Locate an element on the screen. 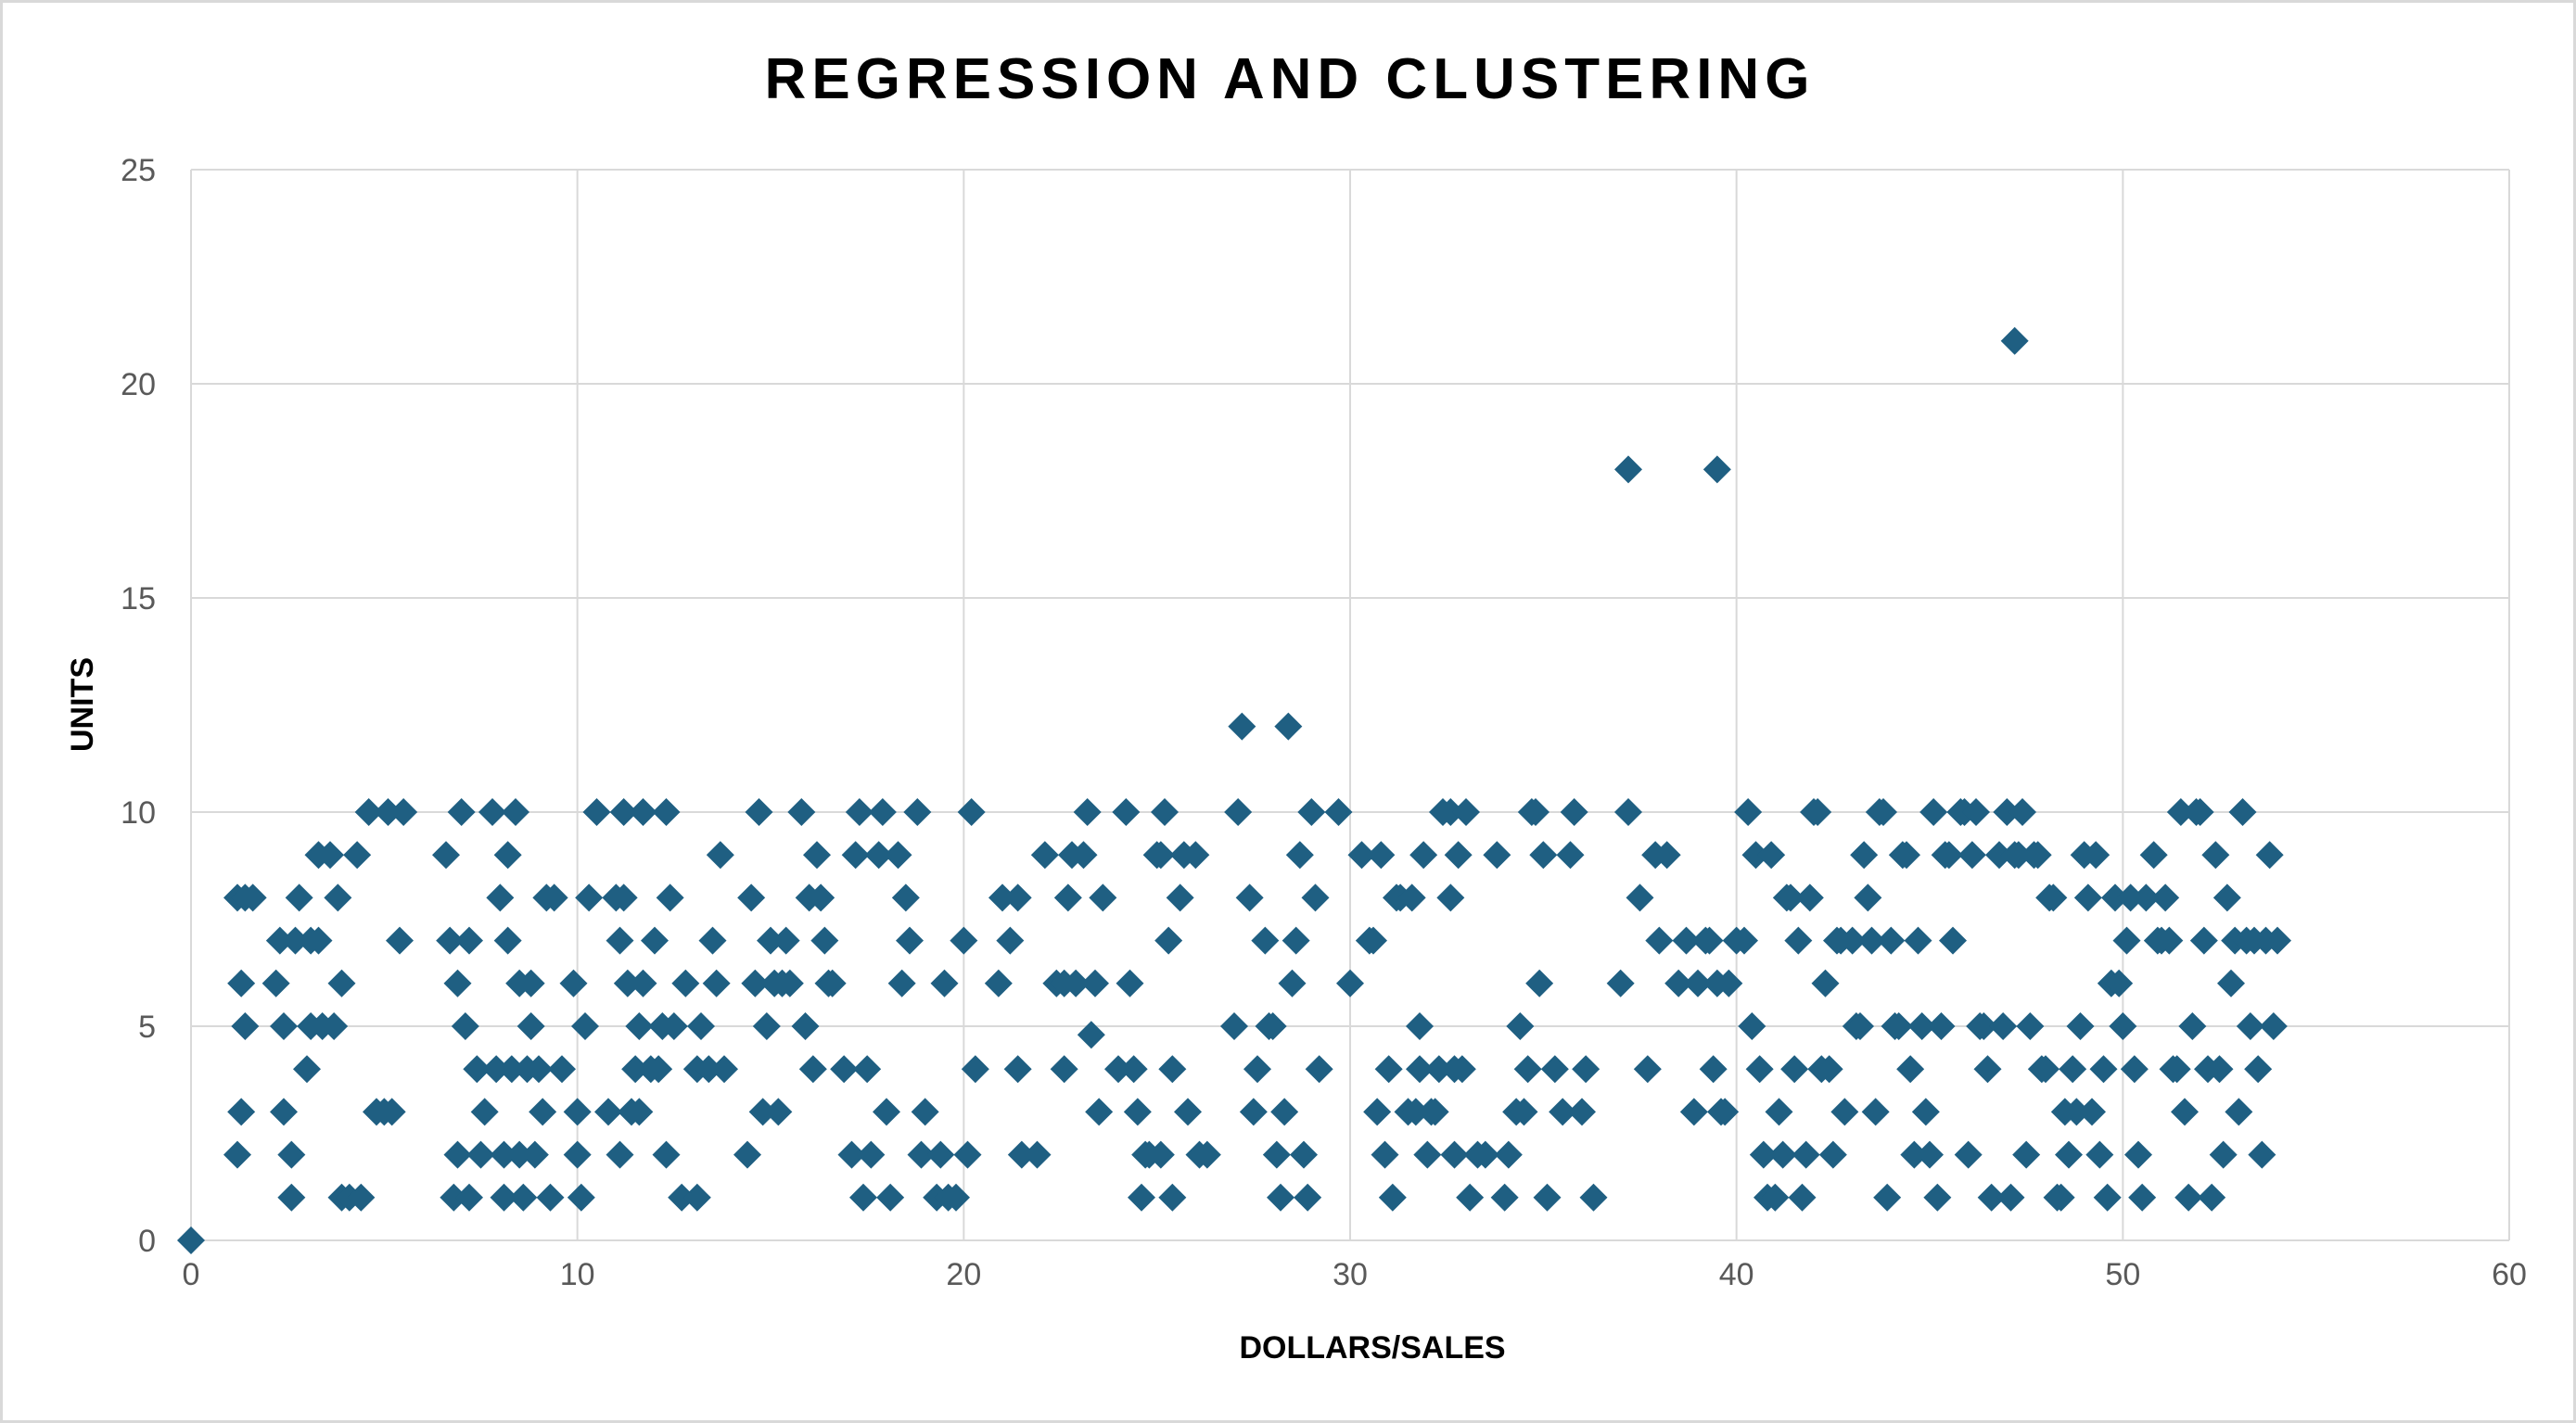 This screenshot has height=1423, width=2576. y-tick-label: 20 is located at coordinates (139, 385).